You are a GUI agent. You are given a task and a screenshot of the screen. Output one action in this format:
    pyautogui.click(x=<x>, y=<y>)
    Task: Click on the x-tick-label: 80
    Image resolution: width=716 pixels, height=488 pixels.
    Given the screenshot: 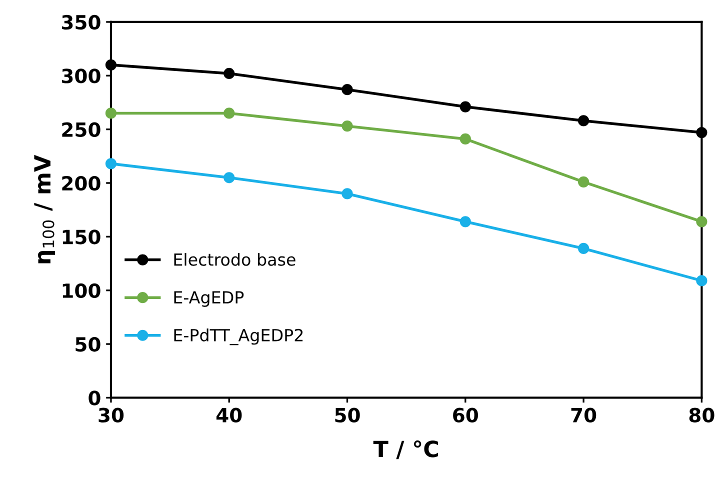 What is the action you would take?
    pyautogui.click(x=701, y=415)
    